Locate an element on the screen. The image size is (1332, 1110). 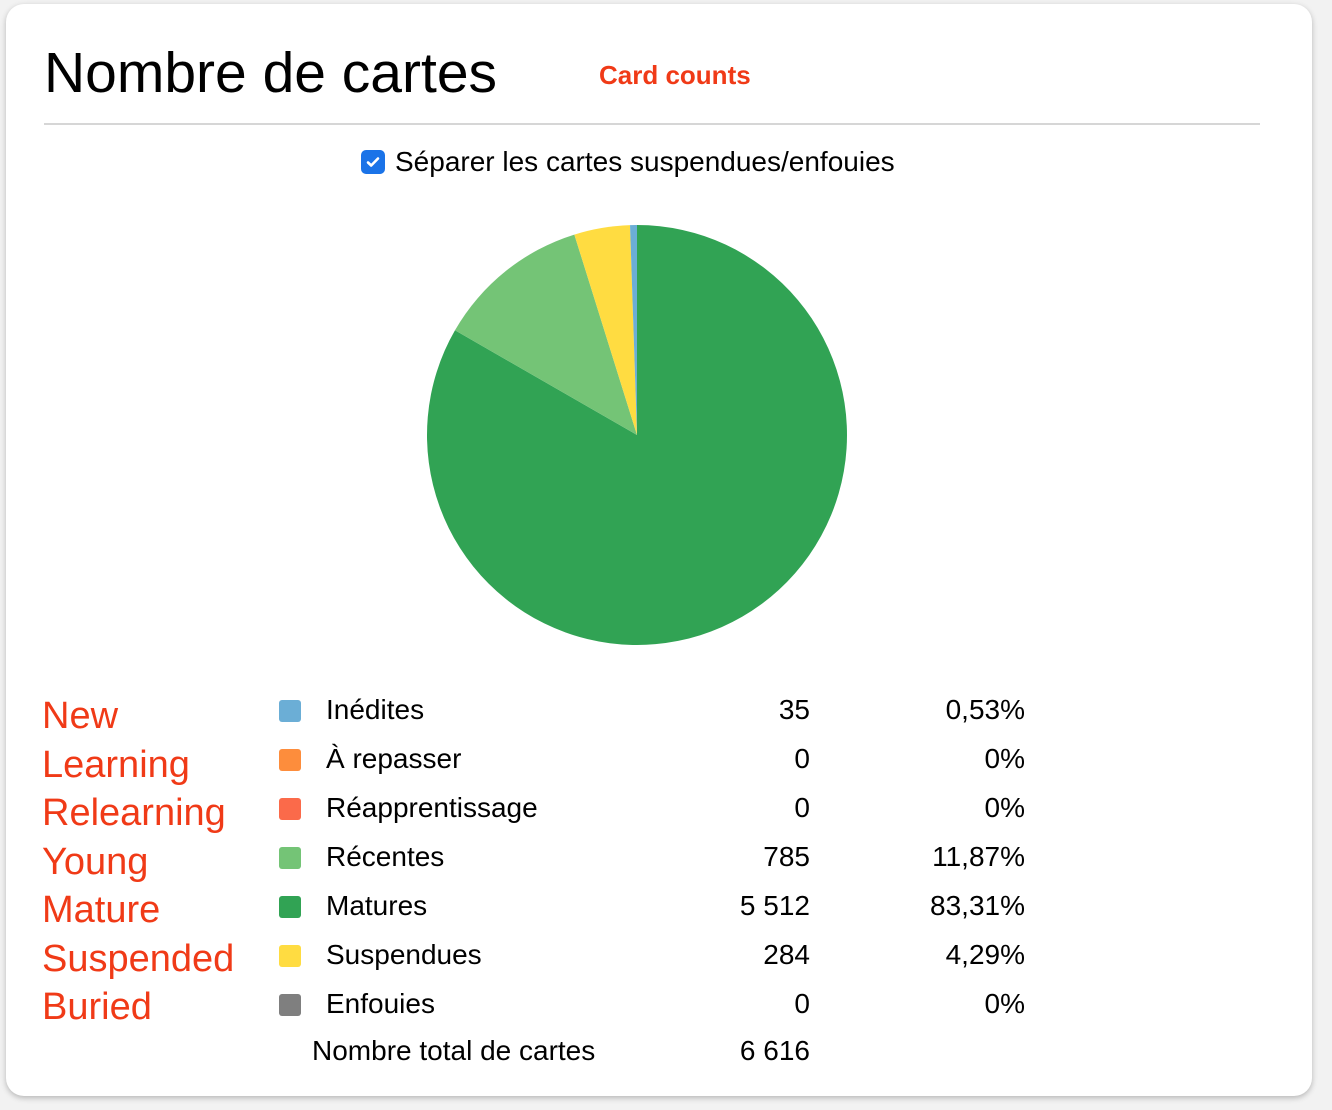
checkmark-icon is located at coordinates (373, 162).